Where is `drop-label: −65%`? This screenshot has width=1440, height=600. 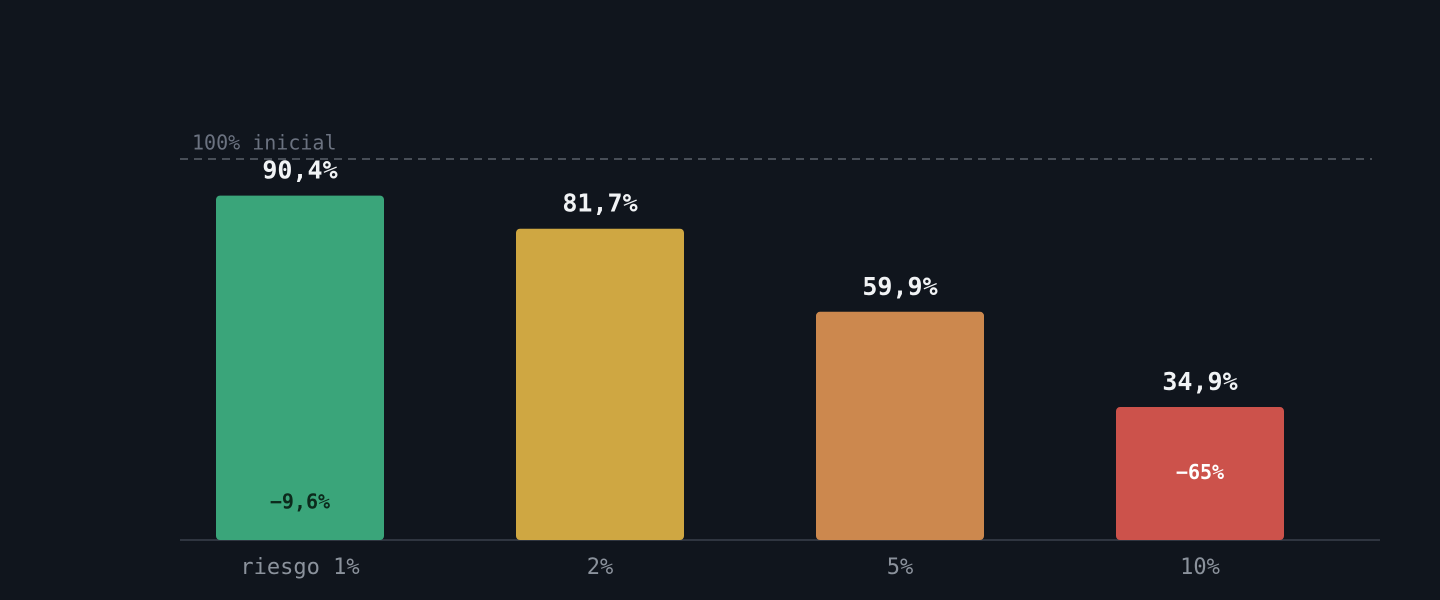 drop-label: −65% is located at coordinates (1200, 472).